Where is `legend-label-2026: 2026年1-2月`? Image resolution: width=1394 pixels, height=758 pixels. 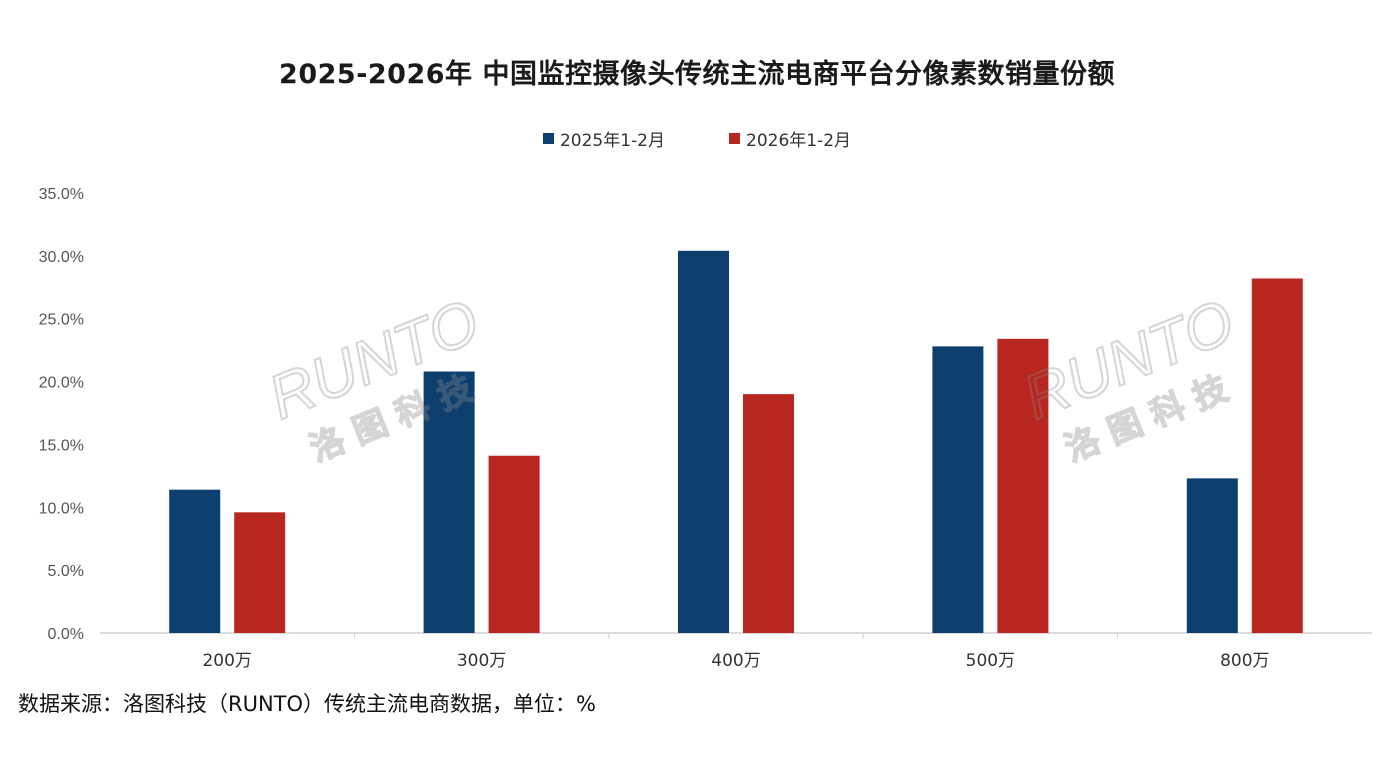
legend-label-2026: 2026年1-2月 is located at coordinates (799, 141).